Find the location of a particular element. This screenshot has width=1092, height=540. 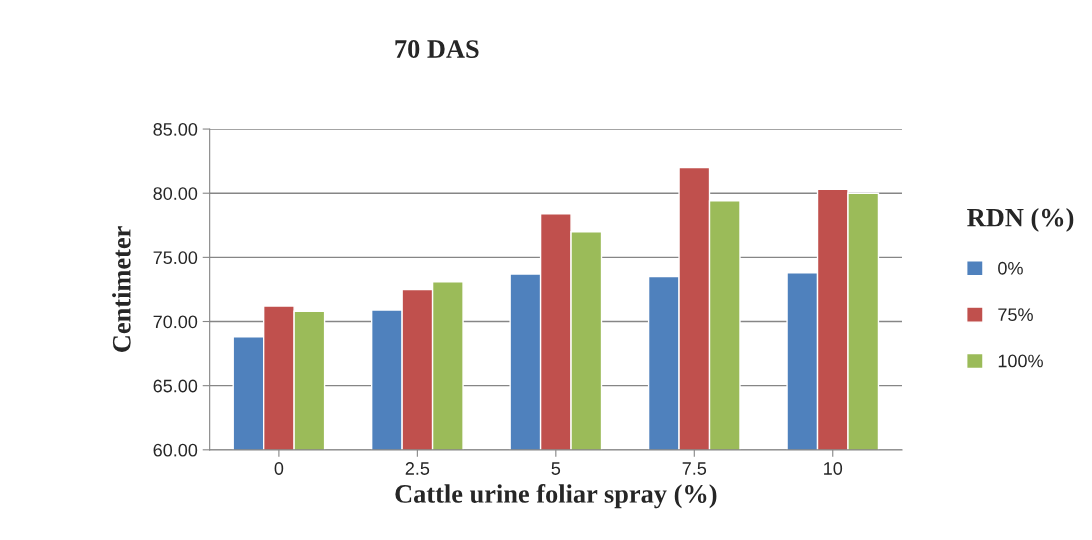

legend-label: 0% is located at coordinates (1010, 268).